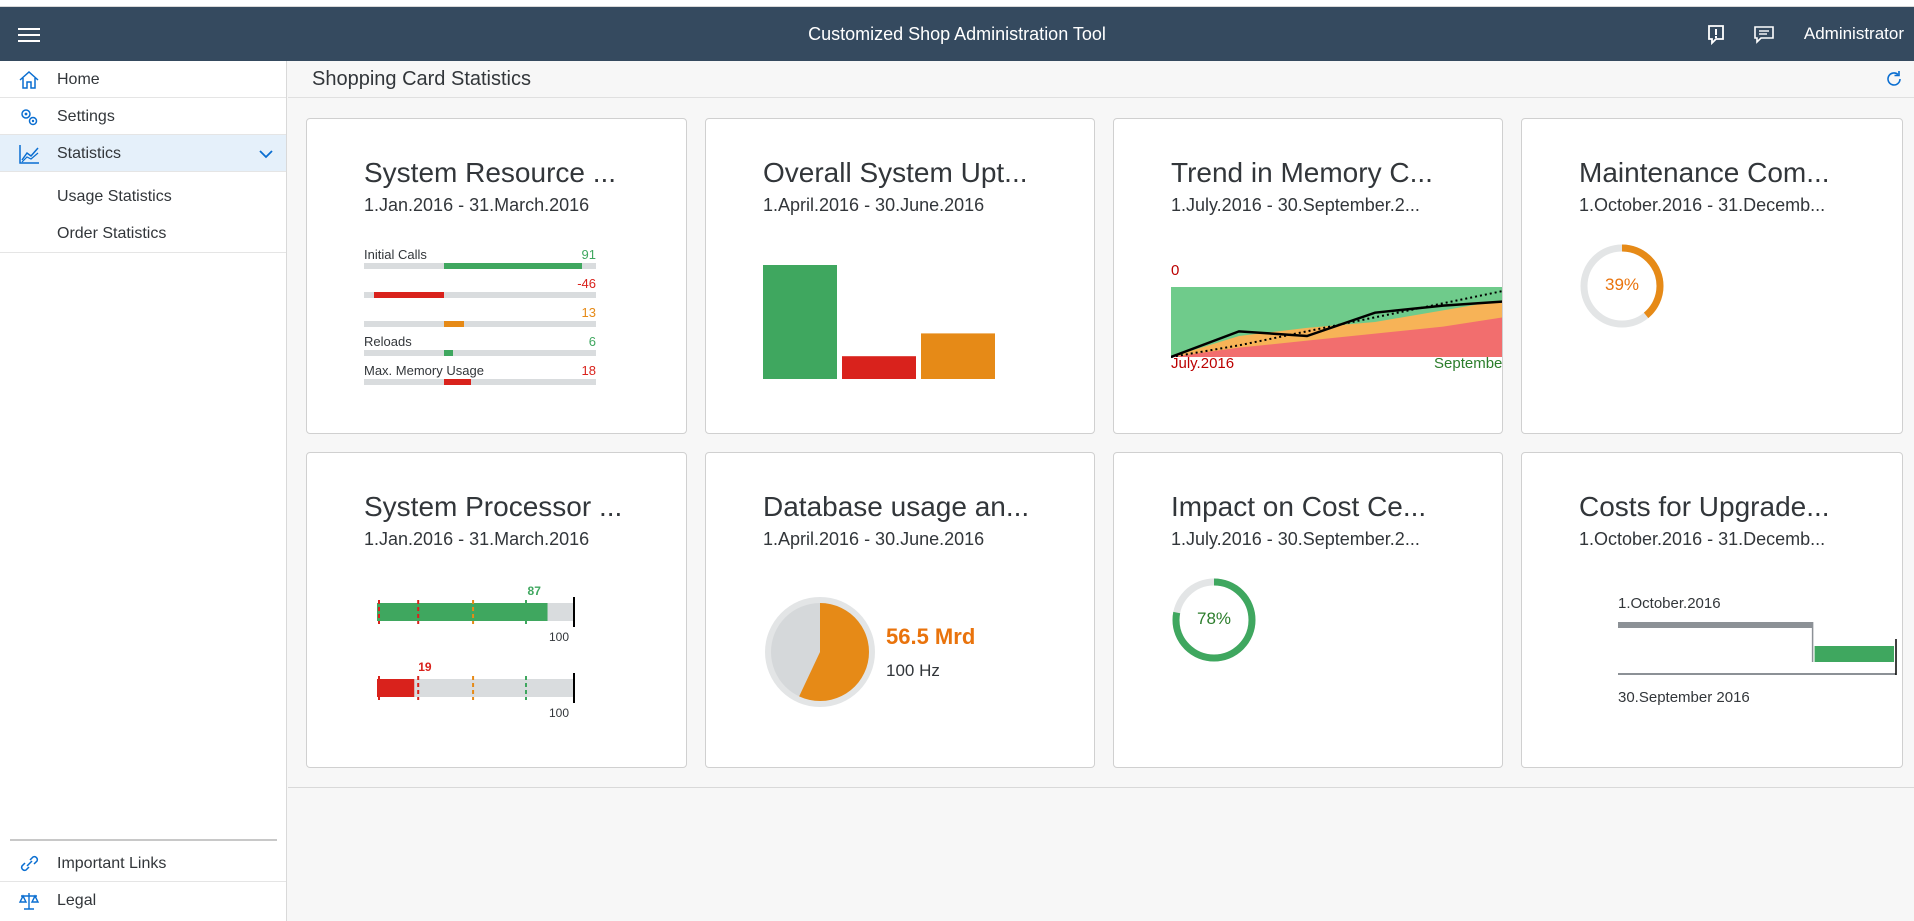 The image size is (1914, 921). Describe the element at coordinates (29, 901) in the screenshot. I see `scales-icon` at that location.